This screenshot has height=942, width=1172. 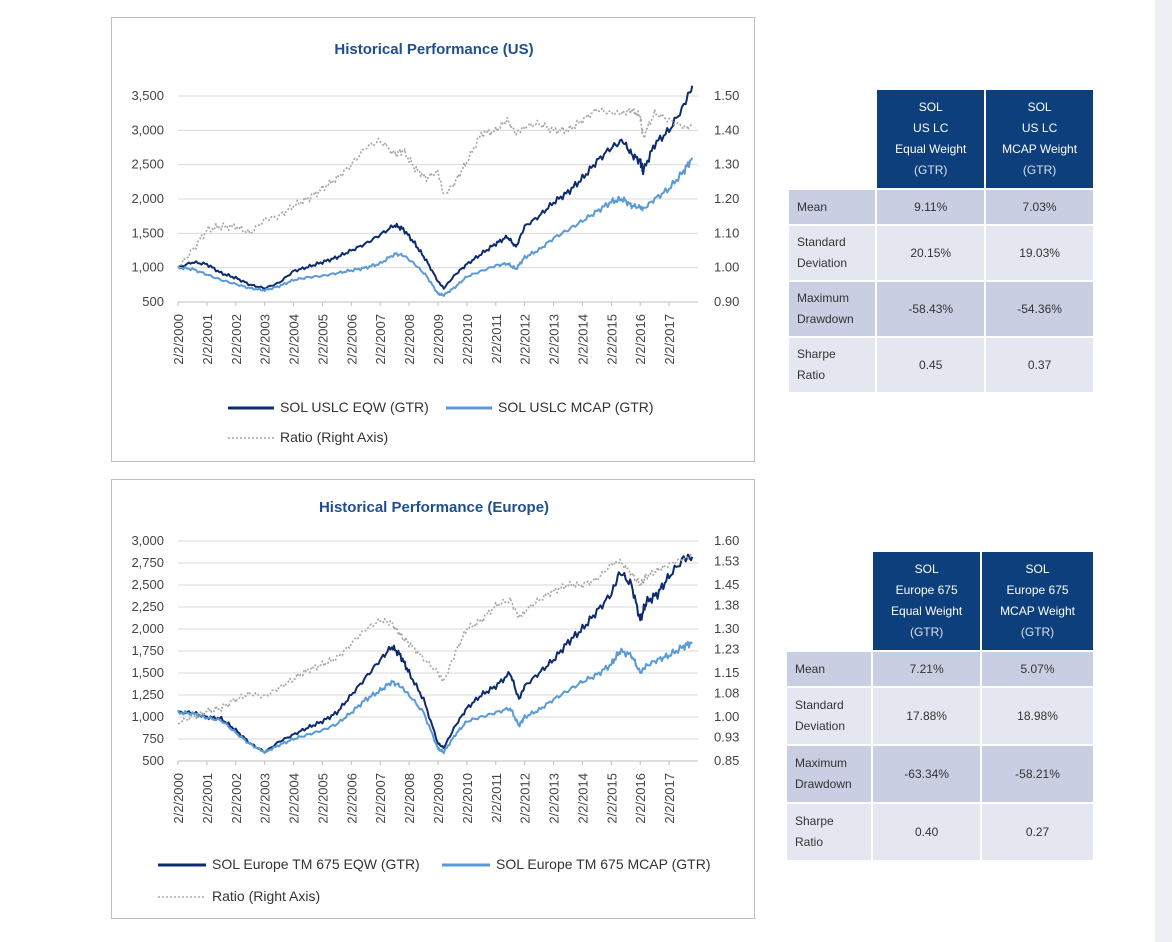 What do you see at coordinates (322, 798) in the screenshot?
I see `eu-x-tick: 2/2/2005` at bounding box center [322, 798].